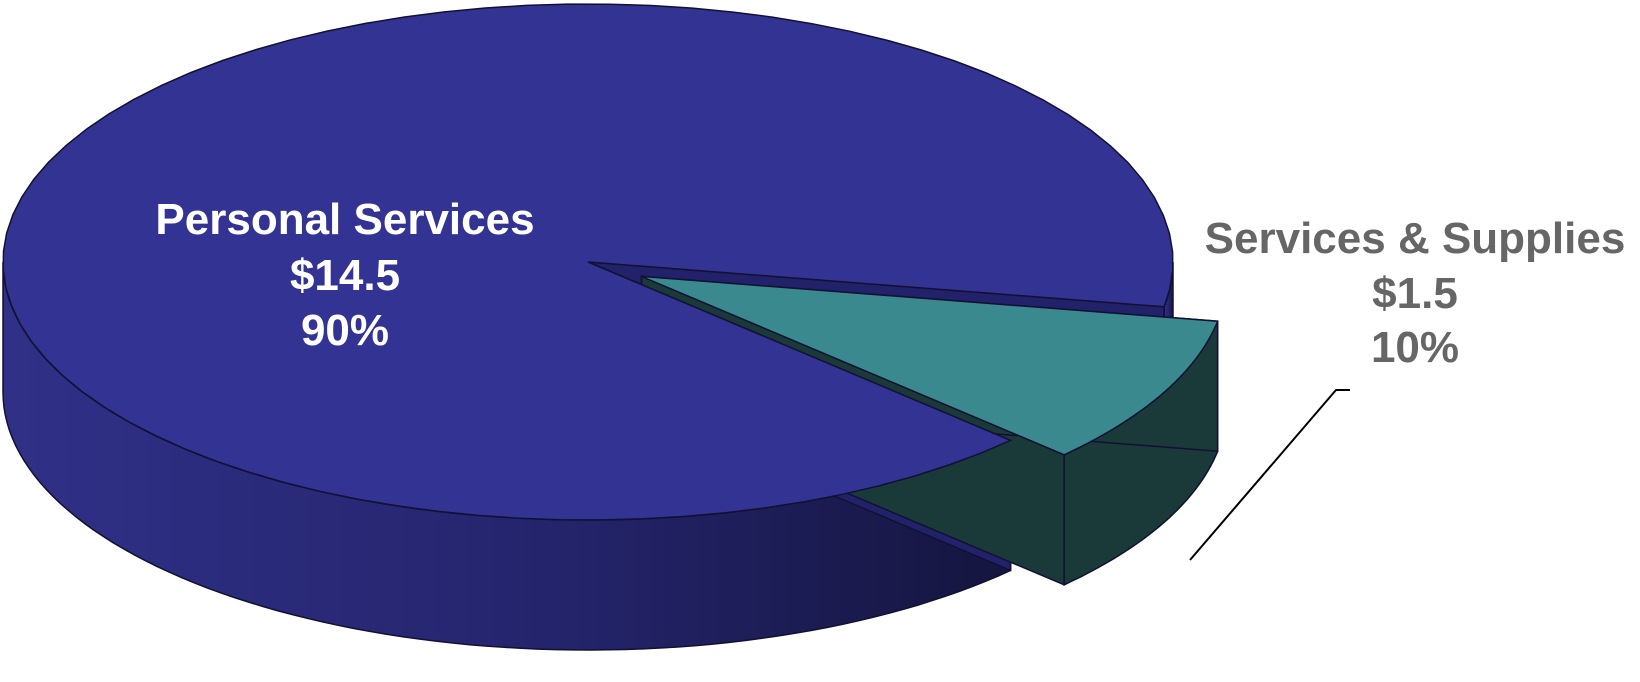  I want to click on slice-top-services-supplies, so click(930, 365).